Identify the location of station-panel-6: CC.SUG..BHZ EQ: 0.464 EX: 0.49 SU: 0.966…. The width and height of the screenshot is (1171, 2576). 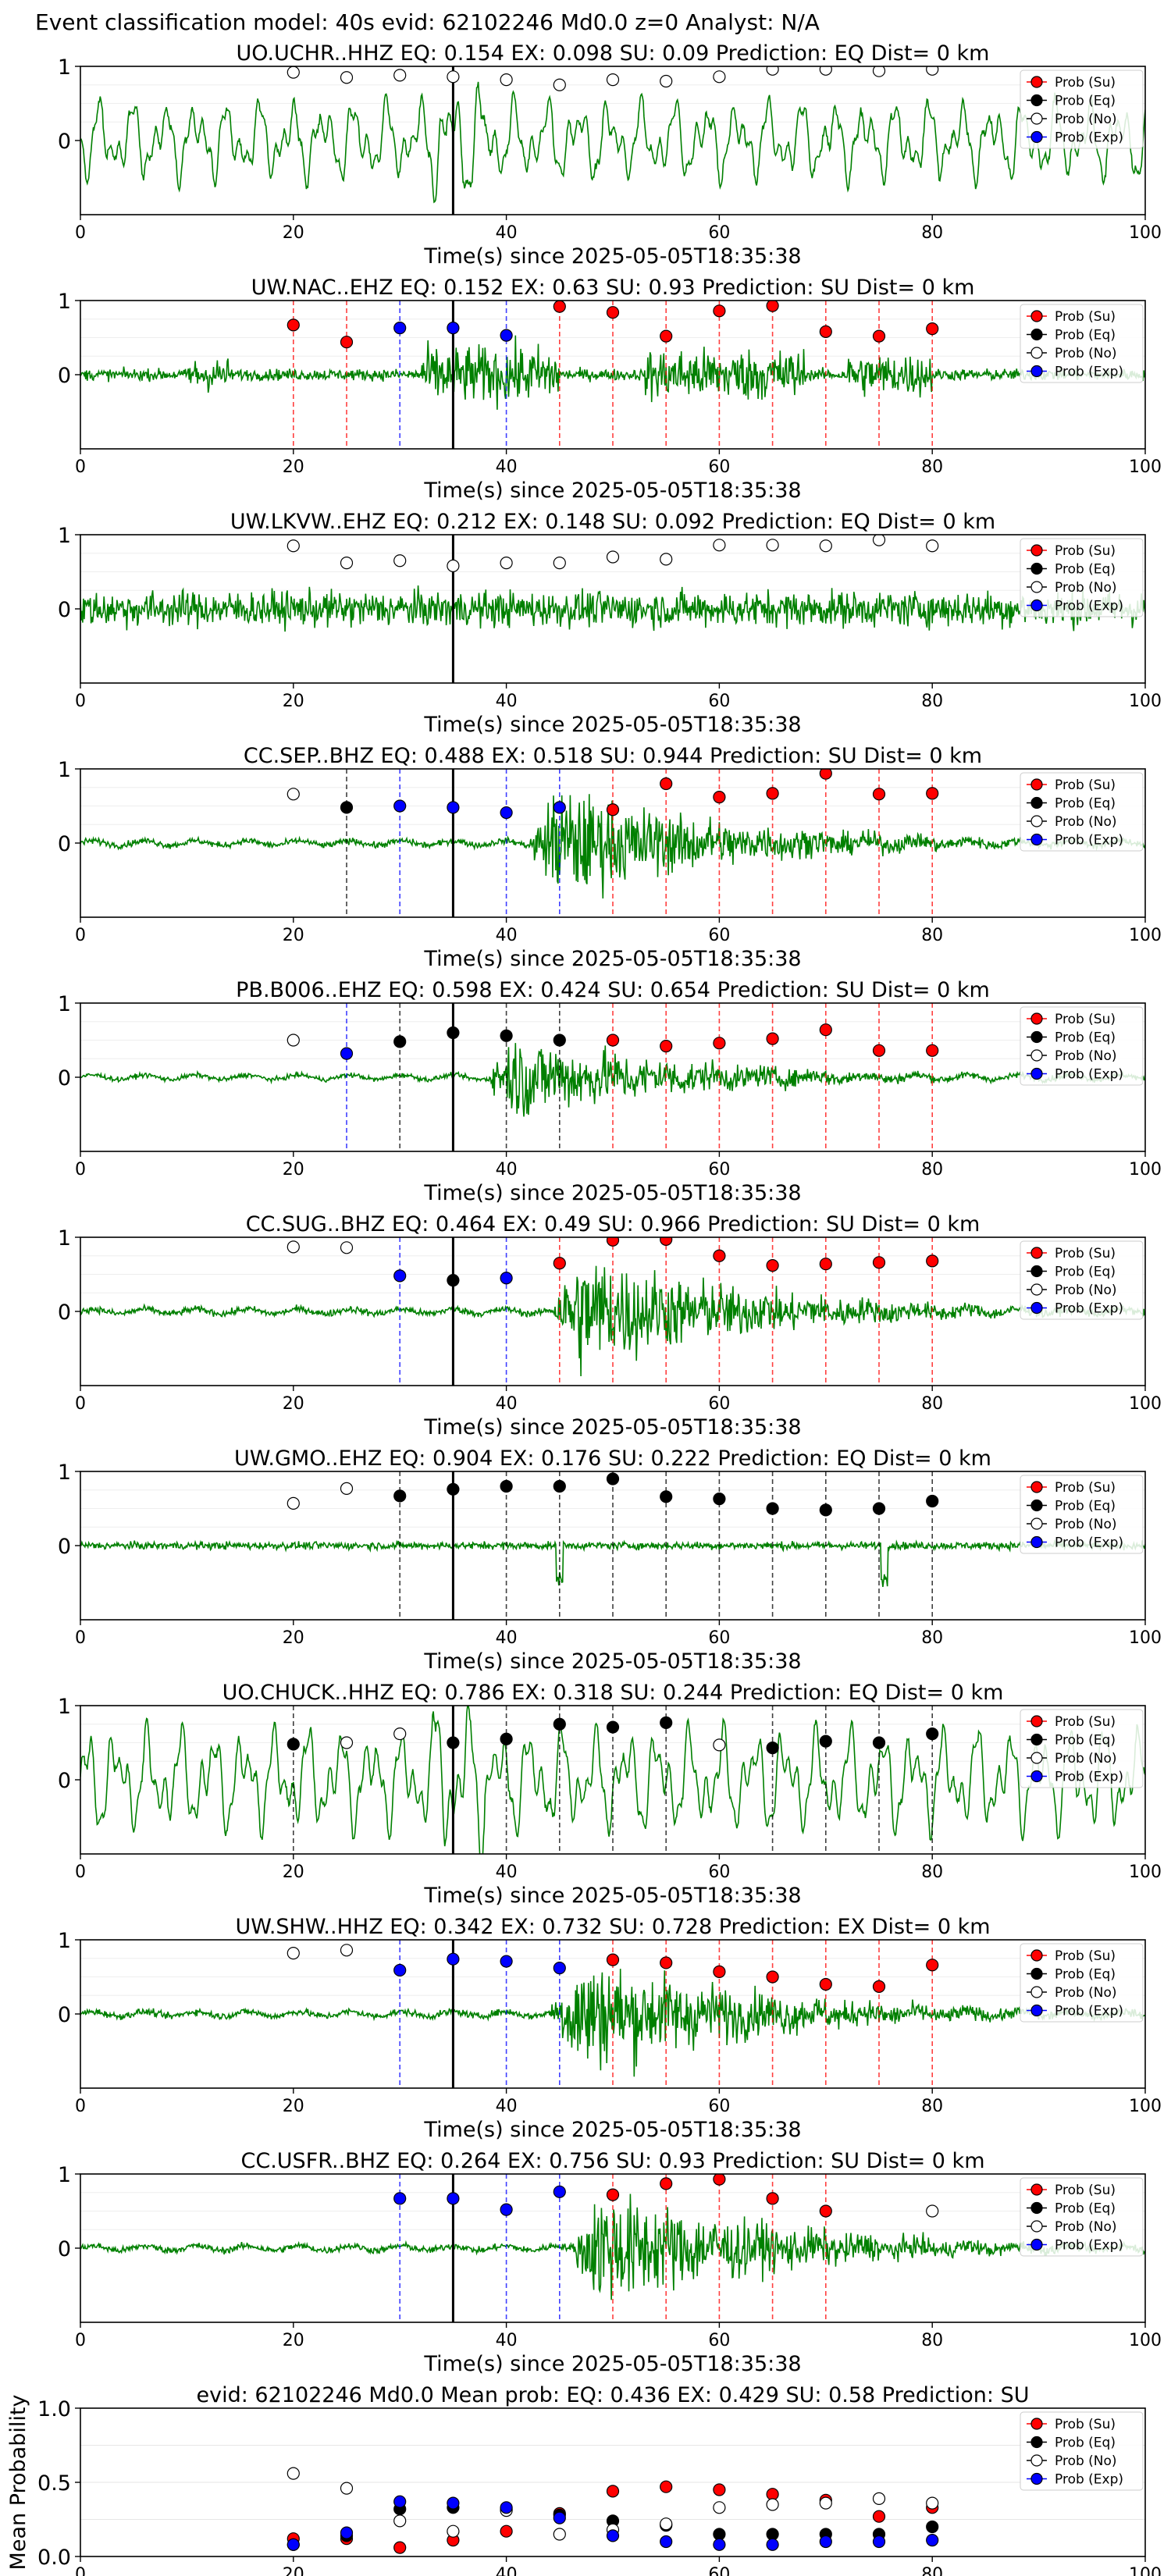
(610, 1325).